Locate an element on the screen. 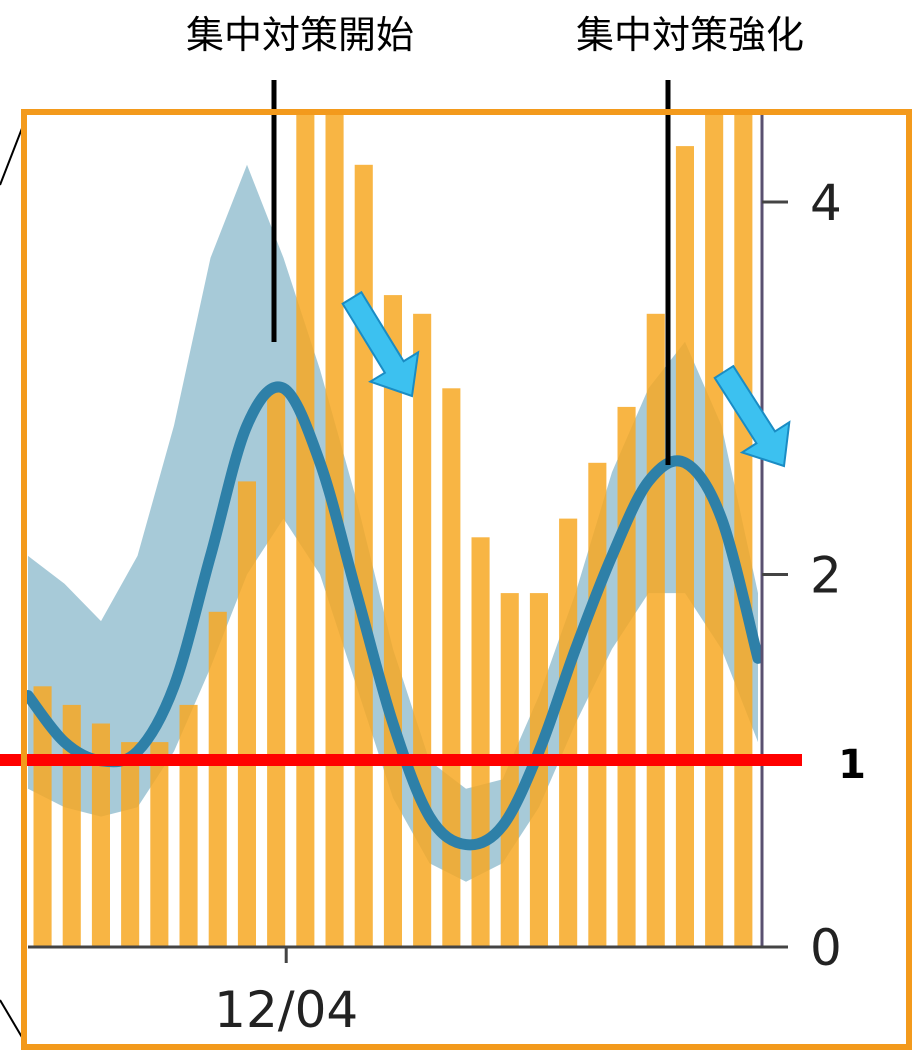 This screenshot has width=912, height=1052. decline-arrows is located at coordinates (566, 379).